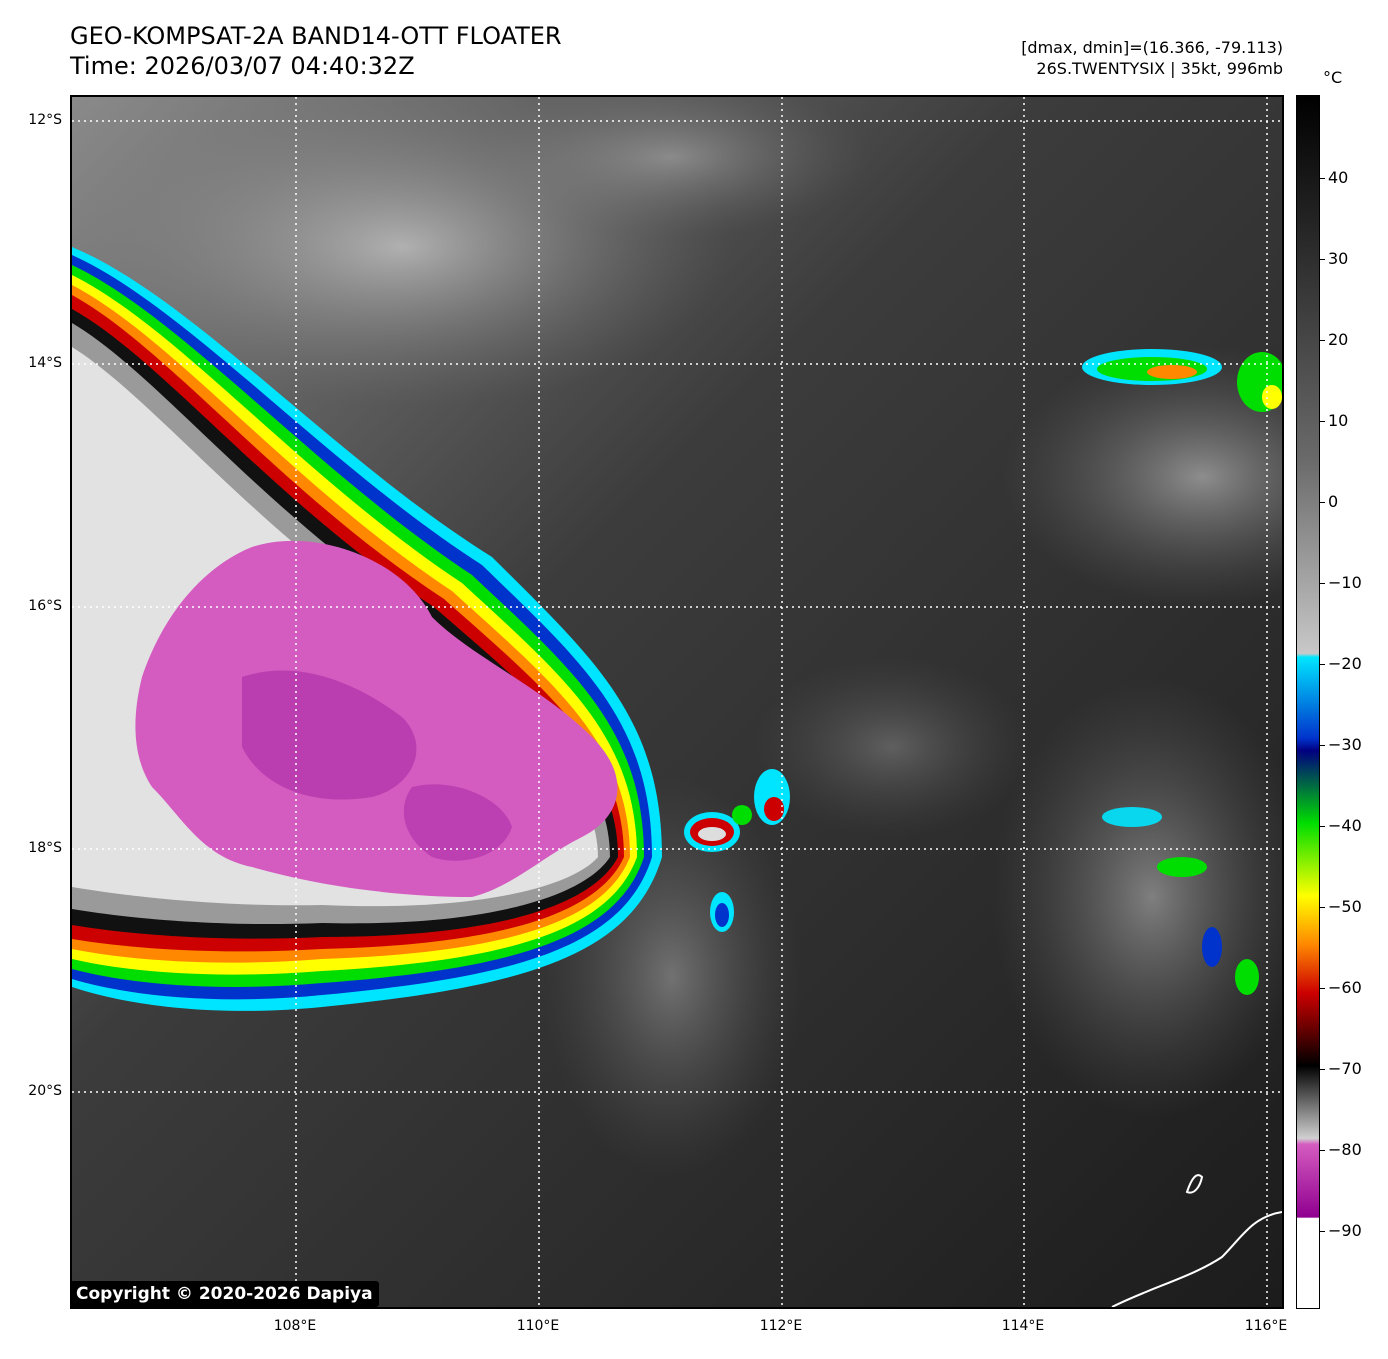 This screenshot has height=1359, width=1388. What do you see at coordinates (316, 36) in the screenshot?
I see `chart-title: GEO-KOMPSAT-2A BAND14-OTT FLOATER` at bounding box center [316, 36].